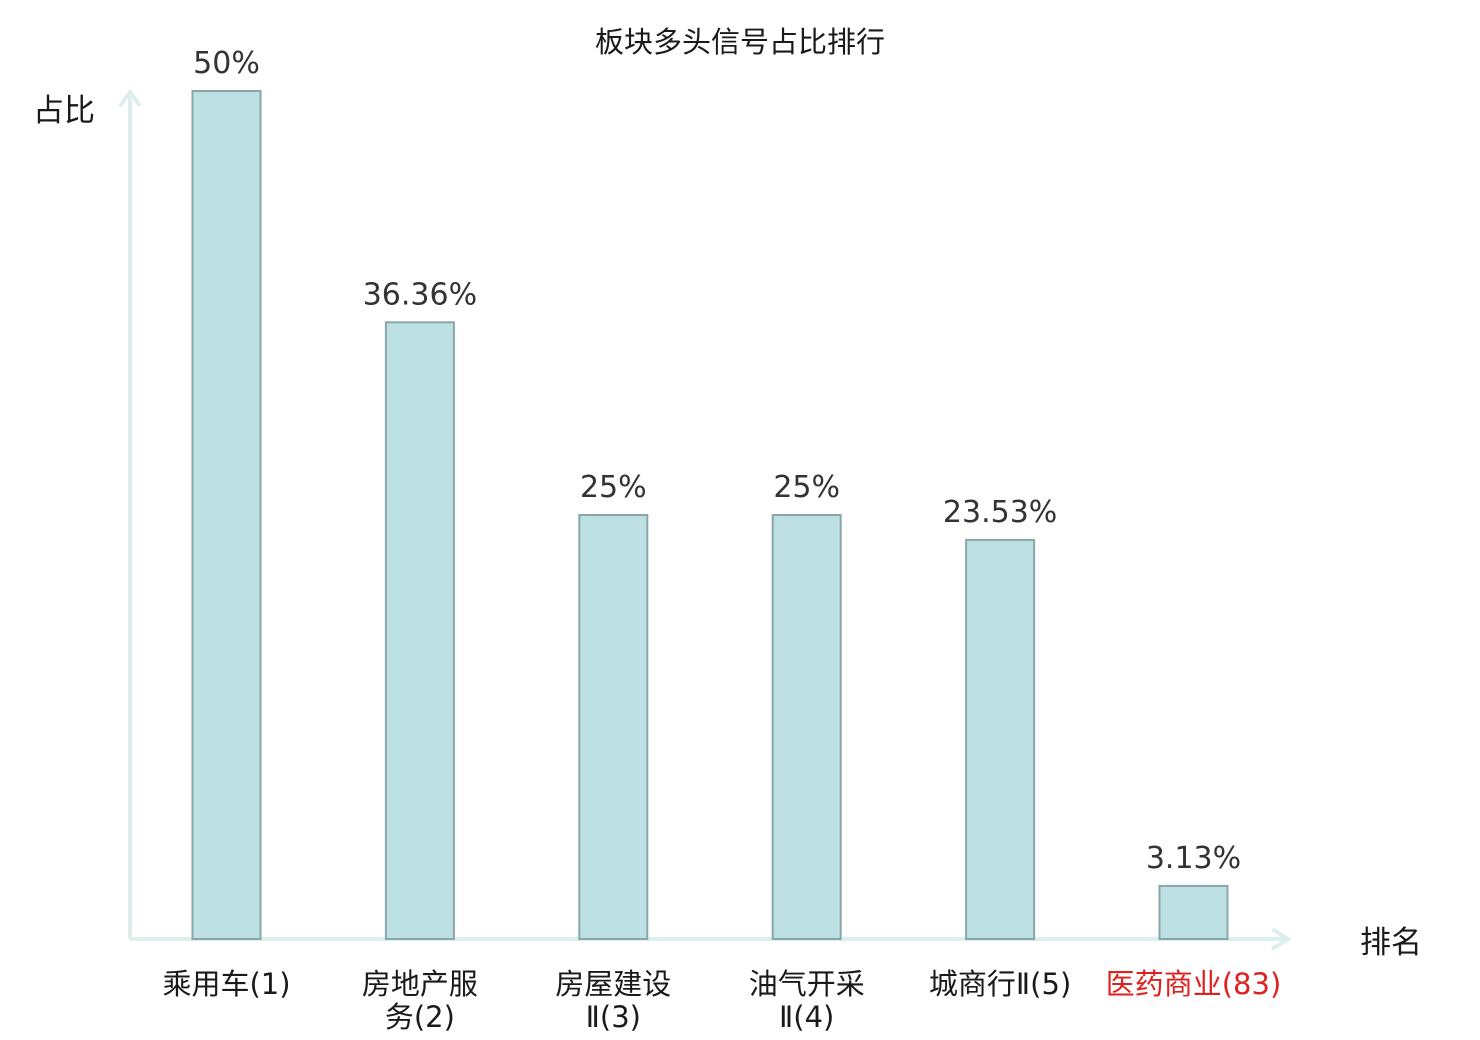 This screenshot has height=1040, width=1480. What do you see at coordinates (420, 1017) in the screenshot?
I see `category-label-2-line-2: 务(2)` at bounding box center [420, 1017].